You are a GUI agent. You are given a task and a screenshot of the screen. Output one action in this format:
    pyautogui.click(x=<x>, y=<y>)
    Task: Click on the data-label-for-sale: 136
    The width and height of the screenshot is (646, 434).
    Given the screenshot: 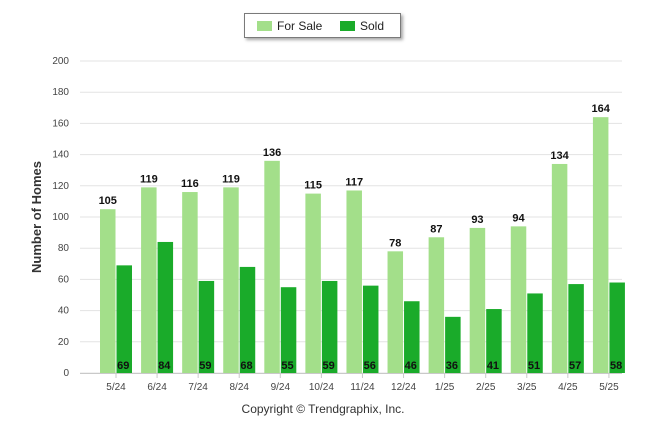 What is the action you would take?
    pyautogui.click(x=272, y=153)
    